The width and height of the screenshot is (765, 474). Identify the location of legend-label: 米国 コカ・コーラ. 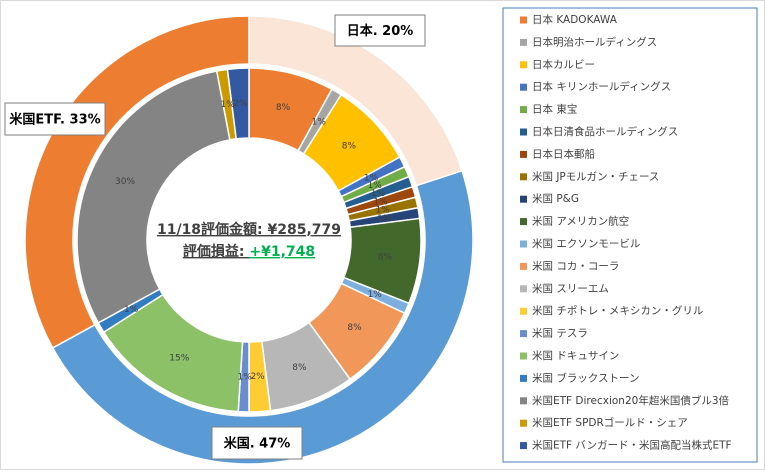
(575, 265).